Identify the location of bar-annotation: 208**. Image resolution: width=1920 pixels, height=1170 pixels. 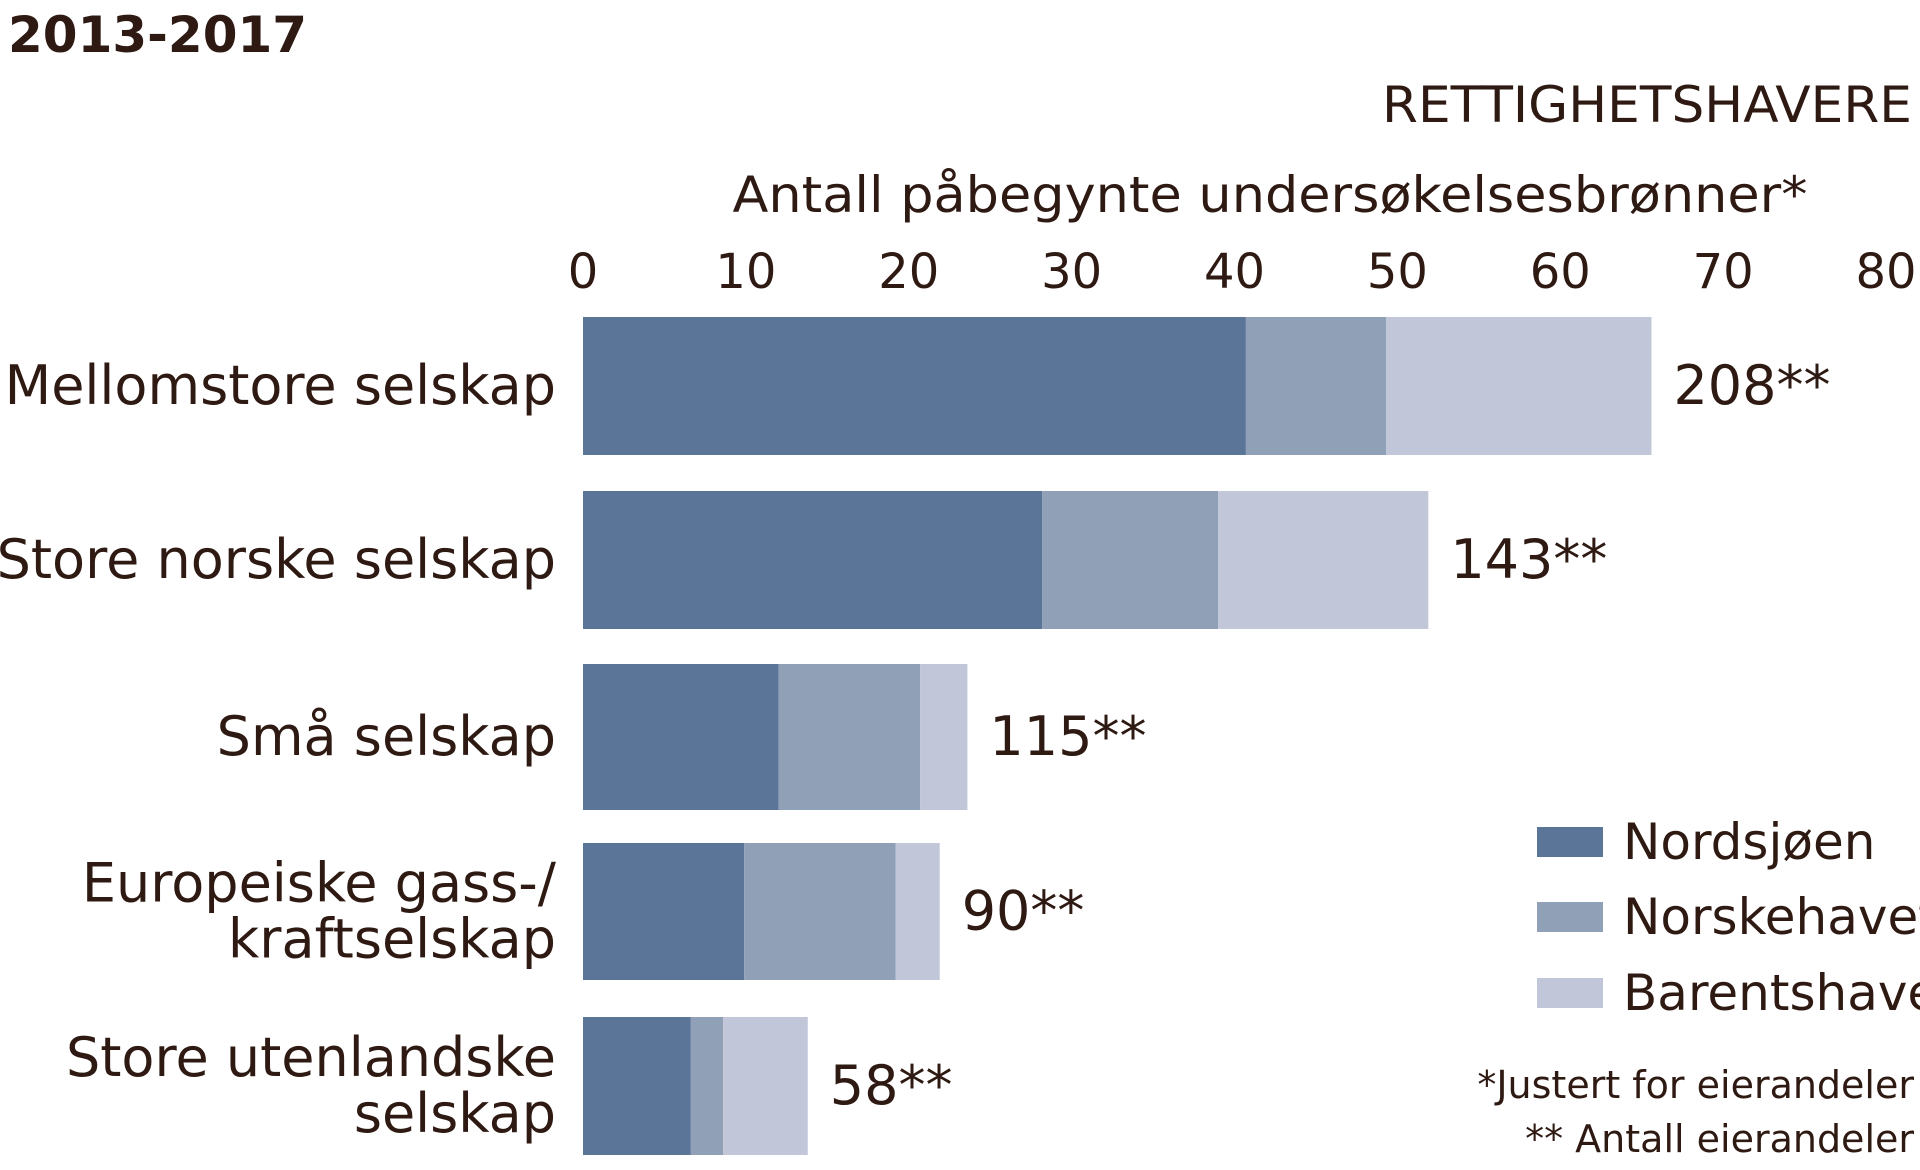
(1751, 385).